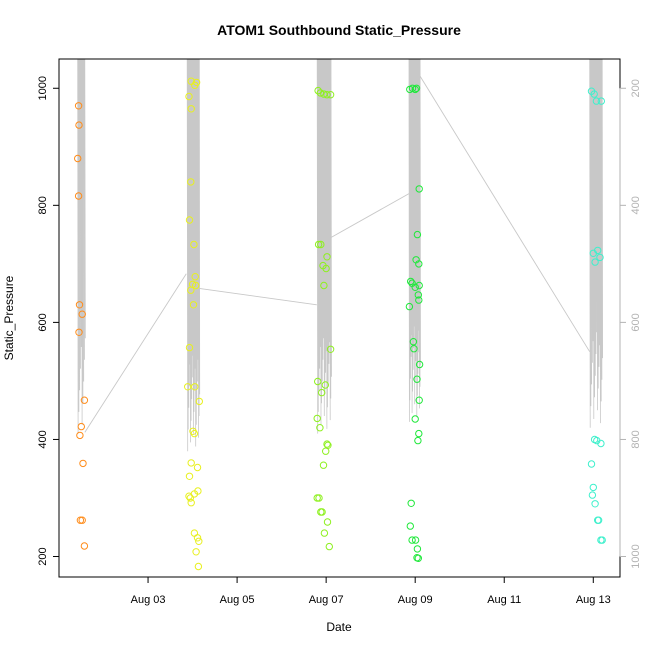 The image size is (650, 650). I want to click on y-axis-label: Static_Pressure, so click(9, 317).